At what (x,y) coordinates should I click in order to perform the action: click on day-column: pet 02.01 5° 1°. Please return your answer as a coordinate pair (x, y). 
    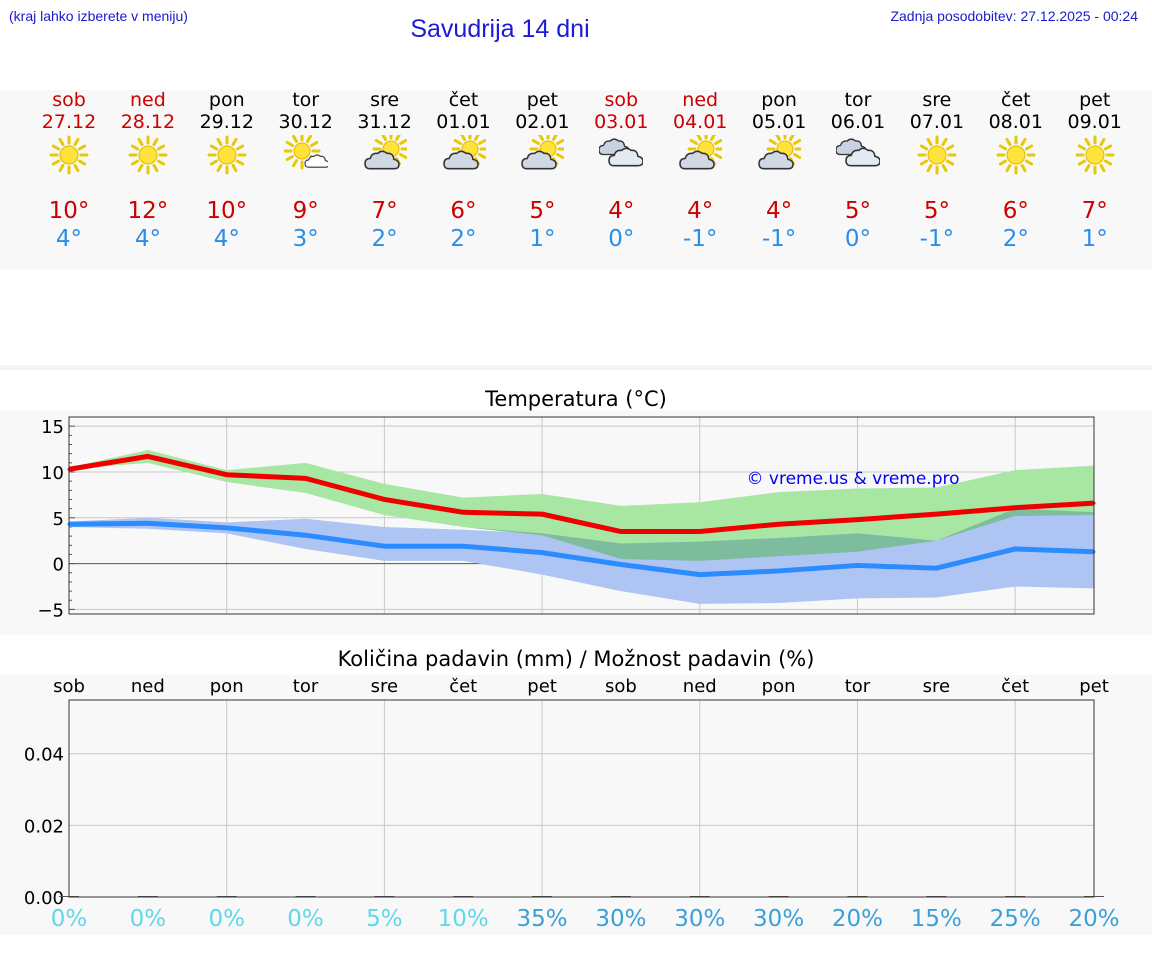
    Looking at the image, I should click on (542, 170).